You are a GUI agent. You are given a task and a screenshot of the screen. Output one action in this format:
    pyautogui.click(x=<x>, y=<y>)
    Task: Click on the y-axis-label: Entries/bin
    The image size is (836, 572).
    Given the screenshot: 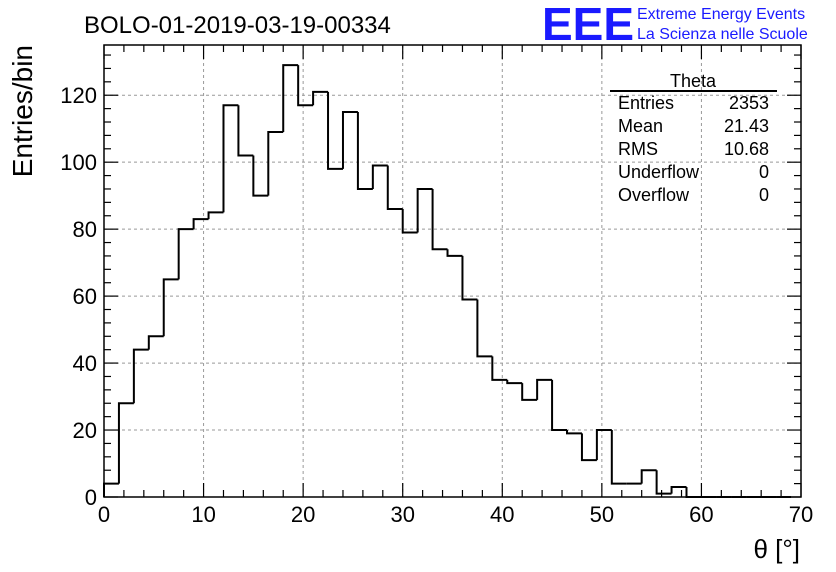 What is the action you would take?
    pyautogui.click(x=22, y=111)
    